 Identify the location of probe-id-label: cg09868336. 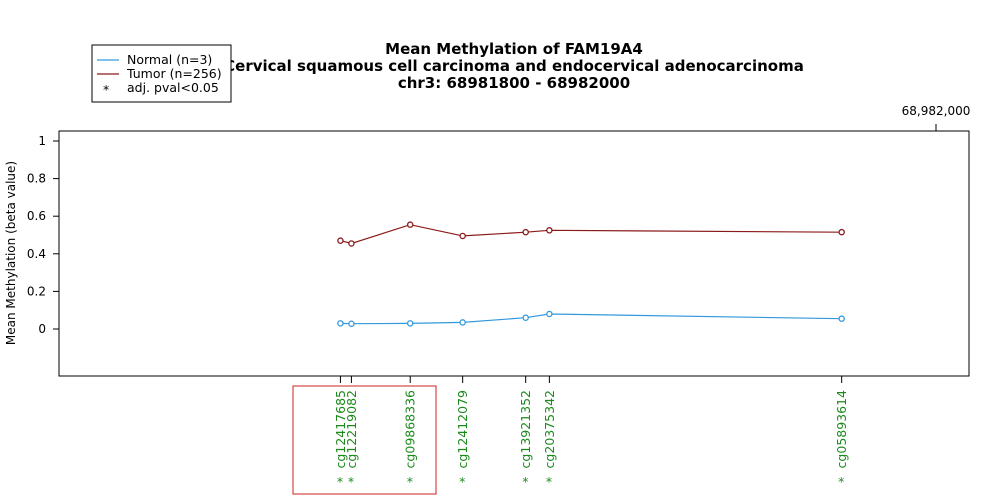
(410, 429).